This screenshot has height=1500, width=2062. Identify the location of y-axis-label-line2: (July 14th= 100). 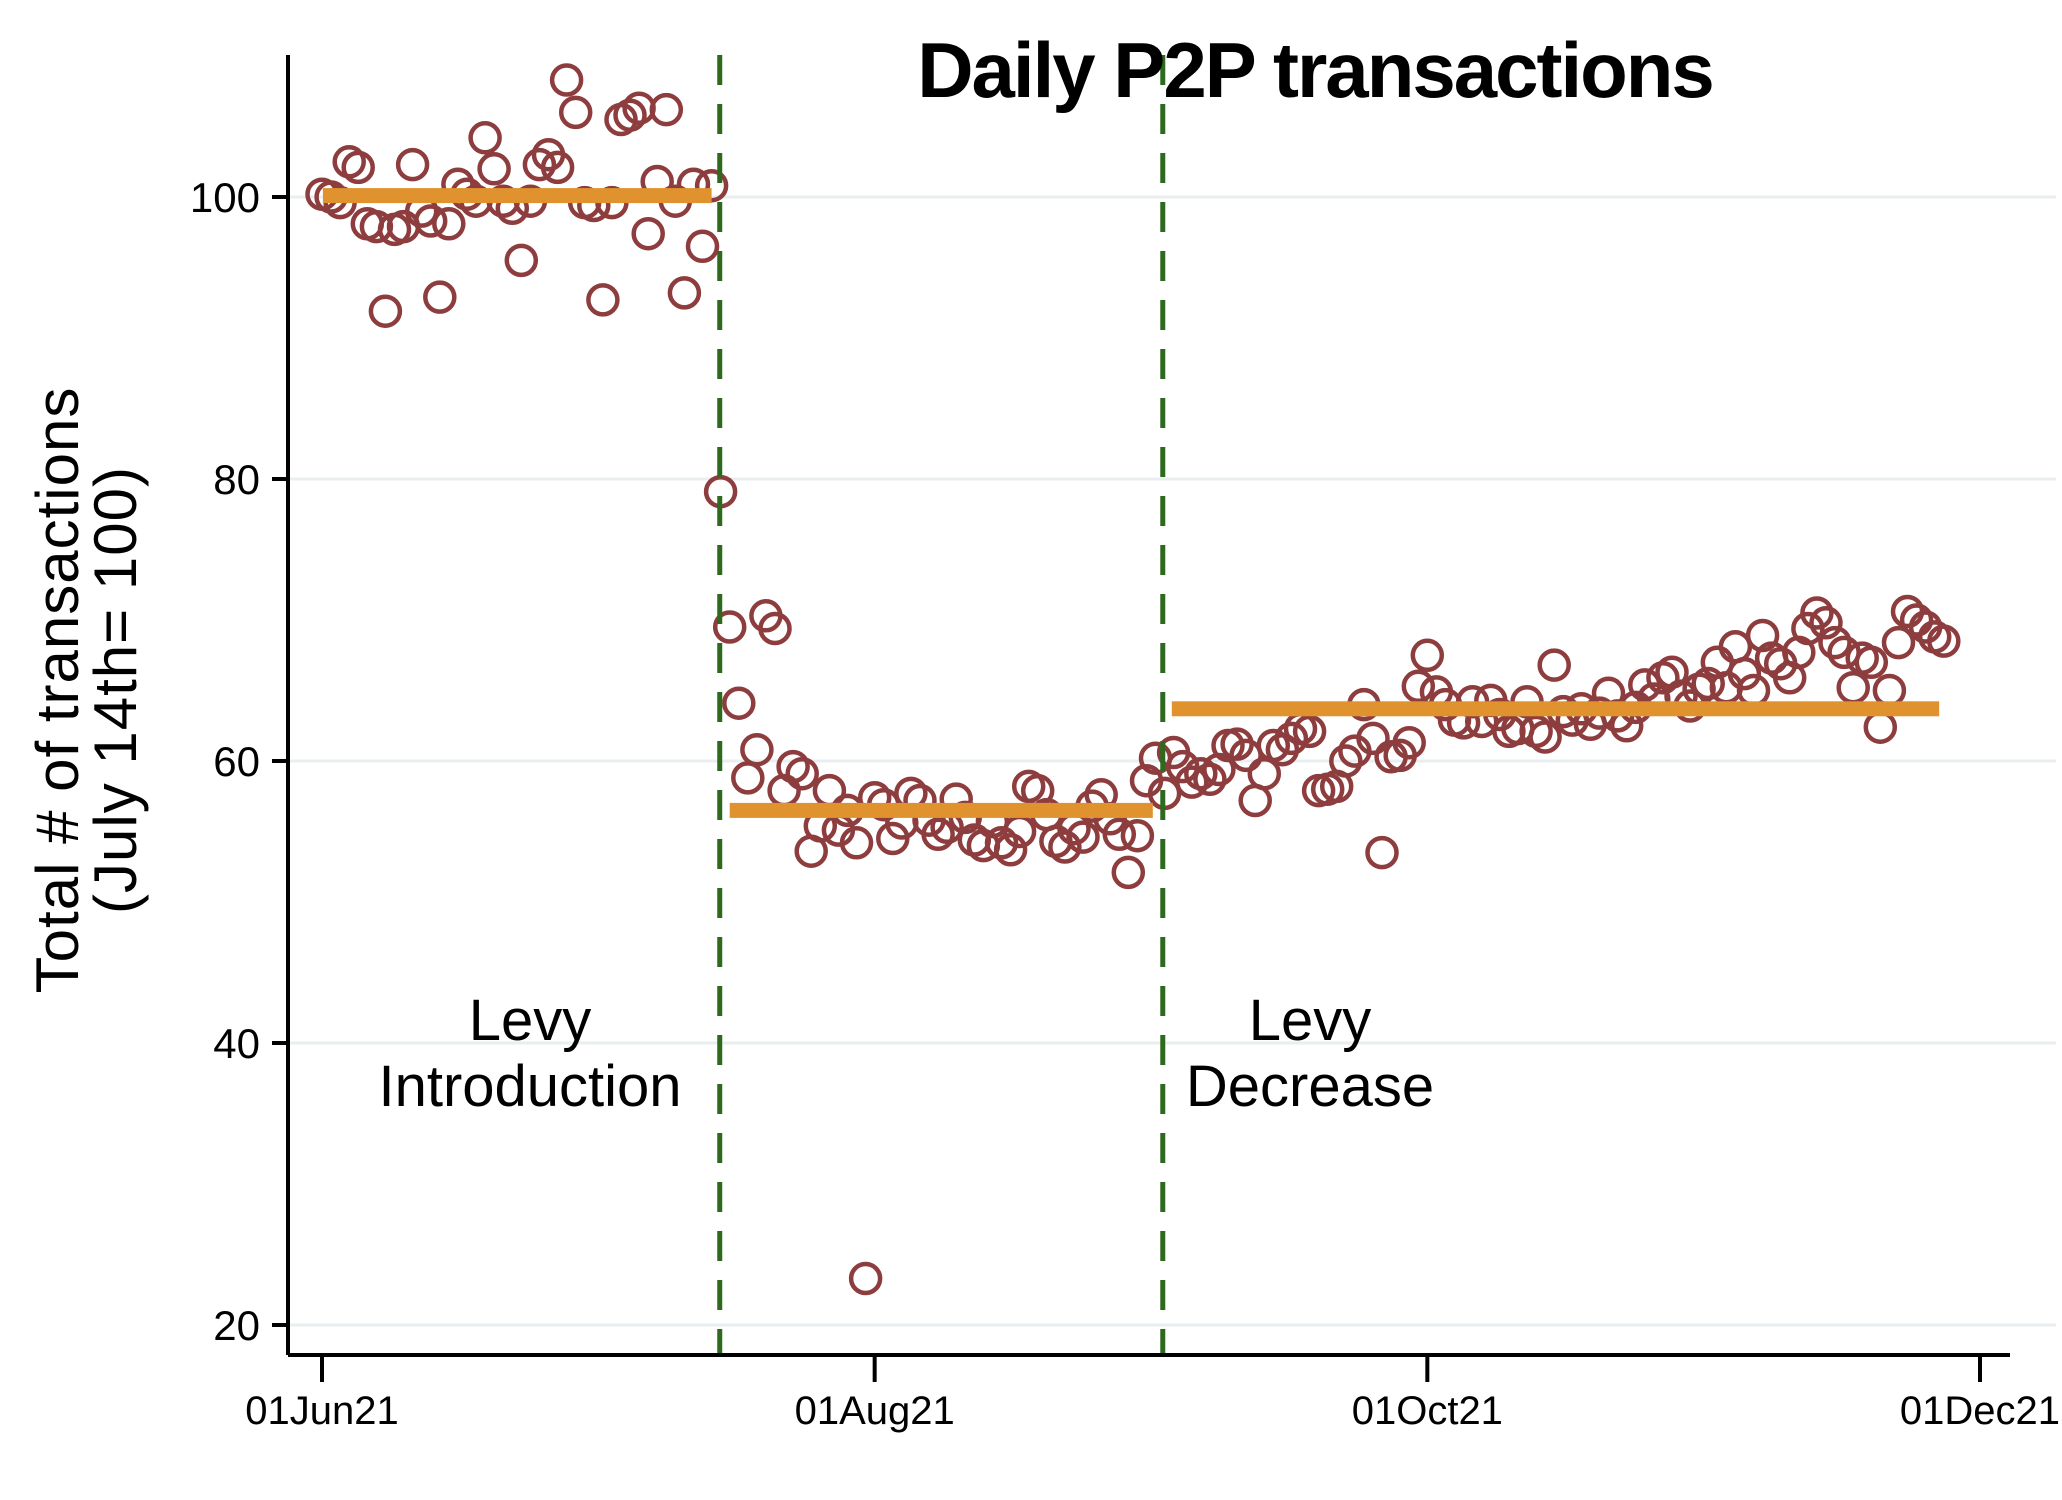
(115, 690).